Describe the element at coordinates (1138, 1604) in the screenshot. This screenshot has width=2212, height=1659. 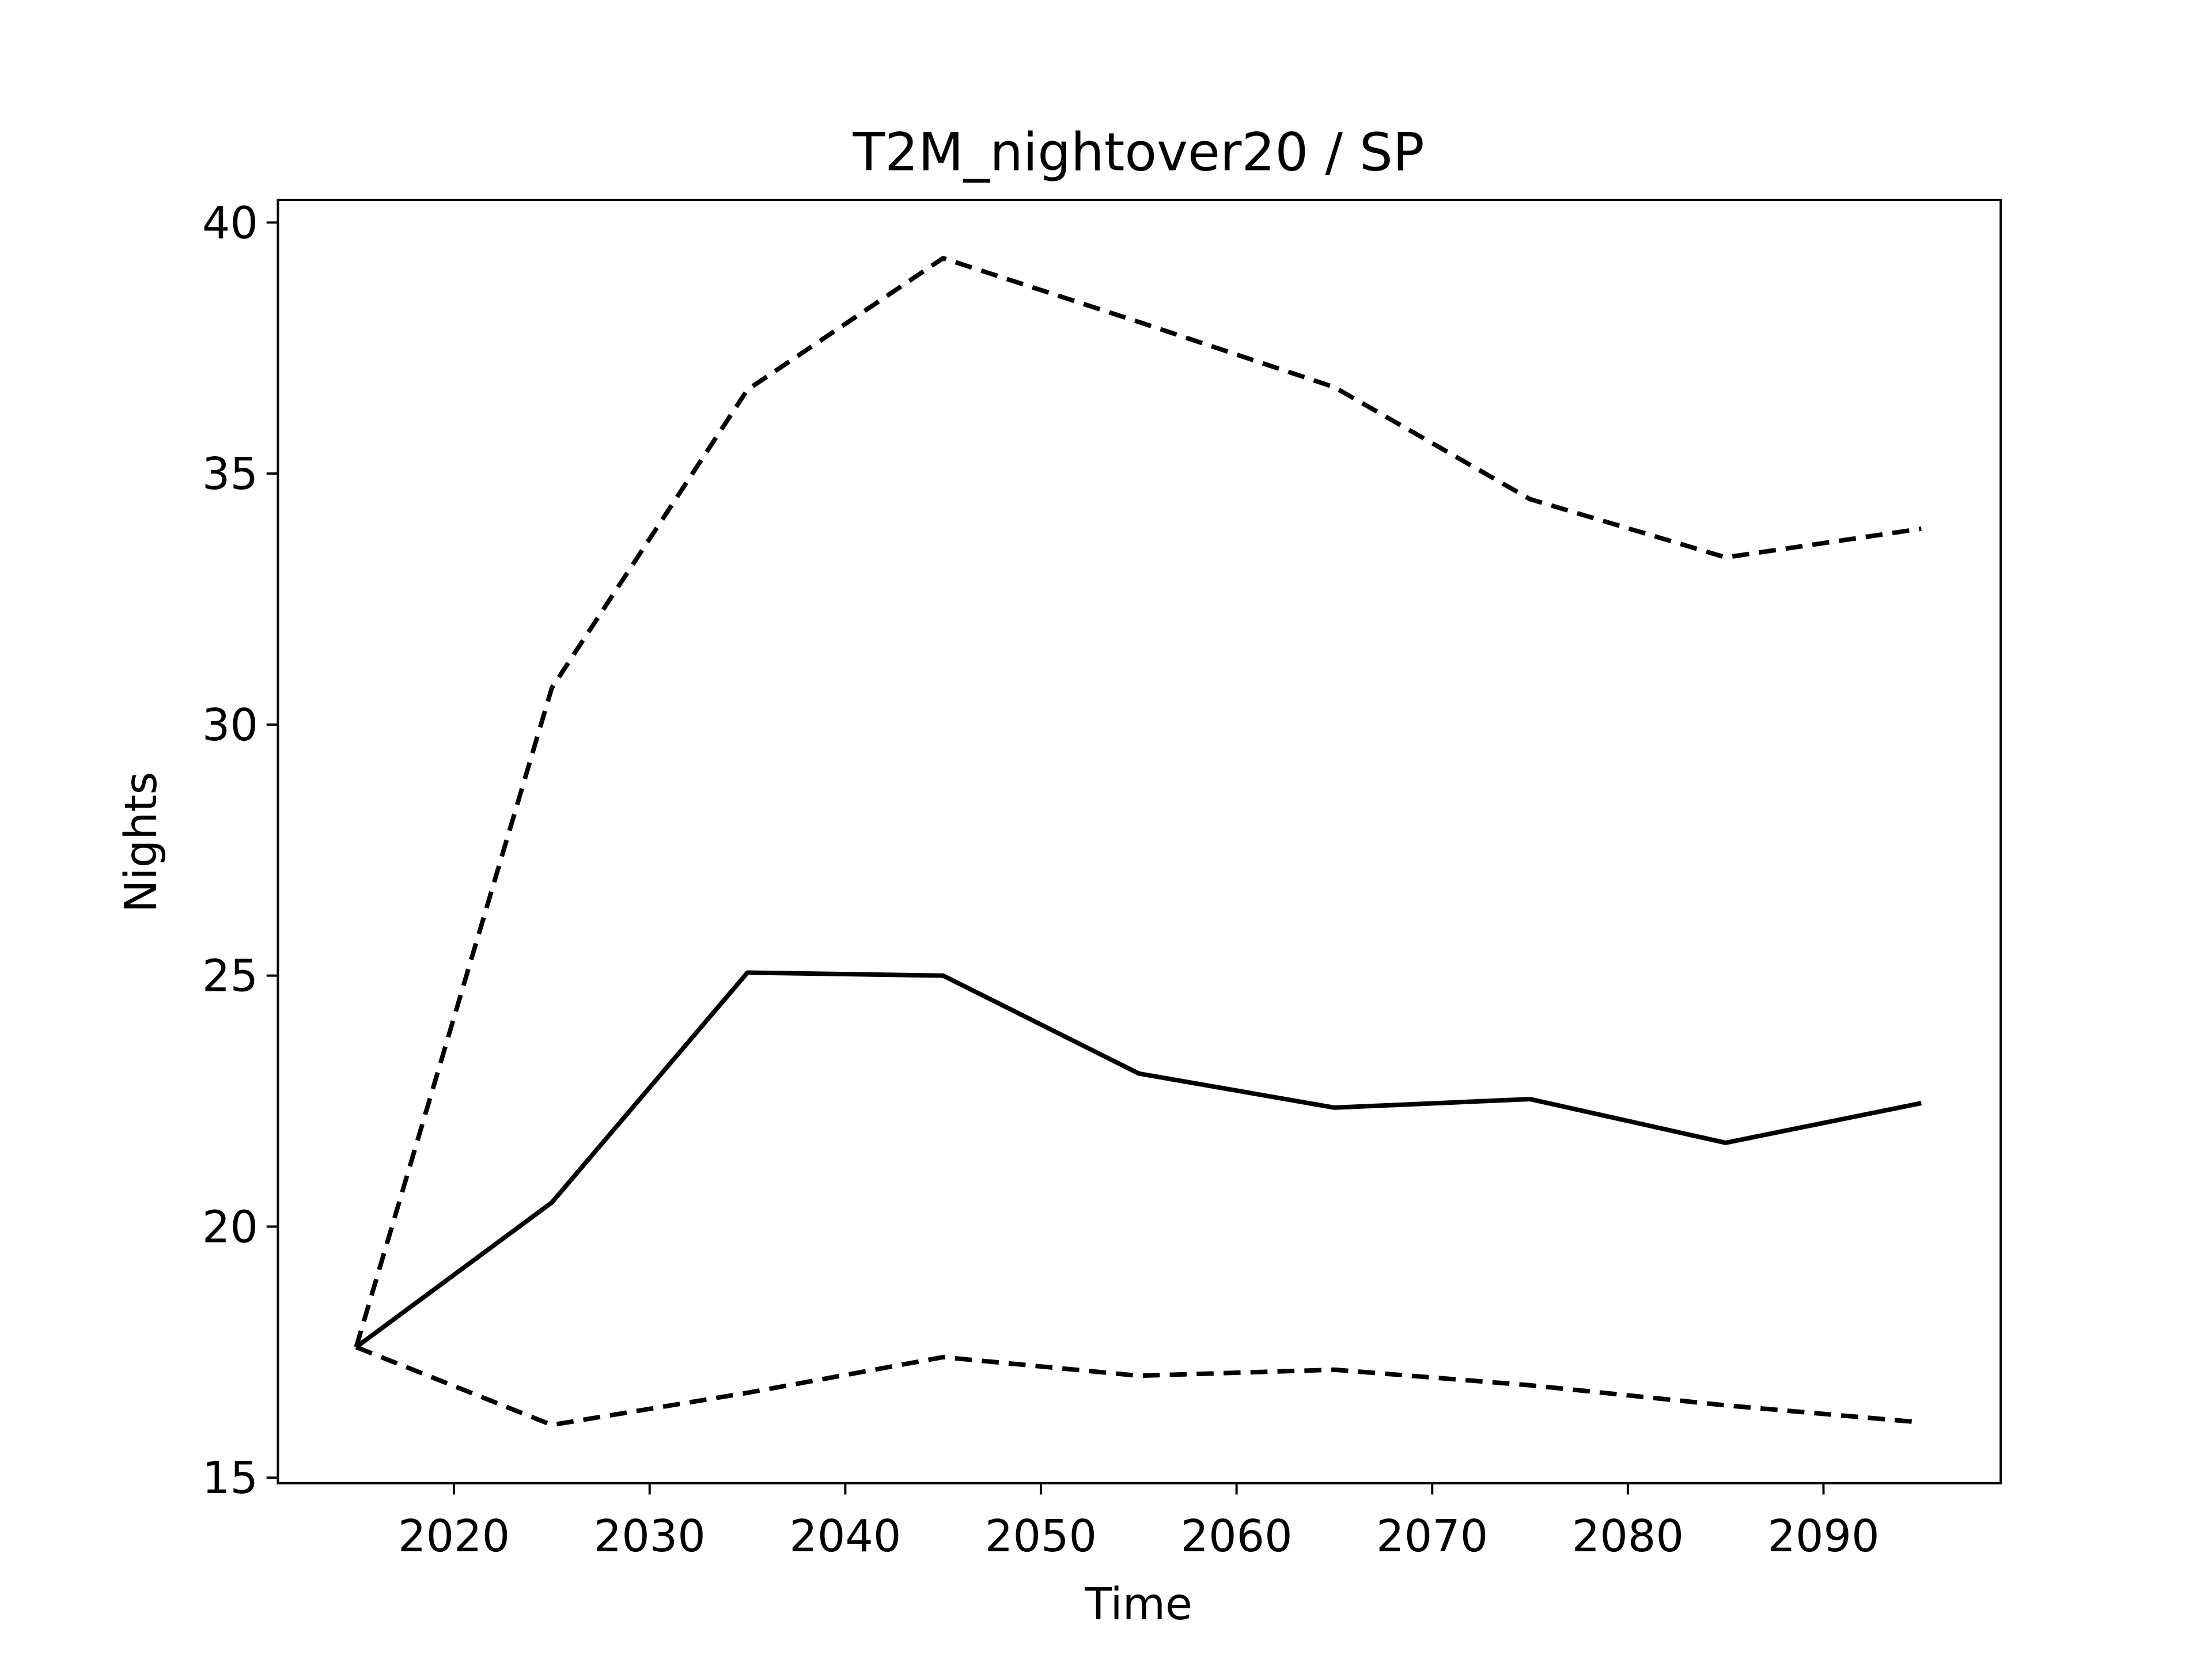
I see `x-axis-label: Time` at that location.